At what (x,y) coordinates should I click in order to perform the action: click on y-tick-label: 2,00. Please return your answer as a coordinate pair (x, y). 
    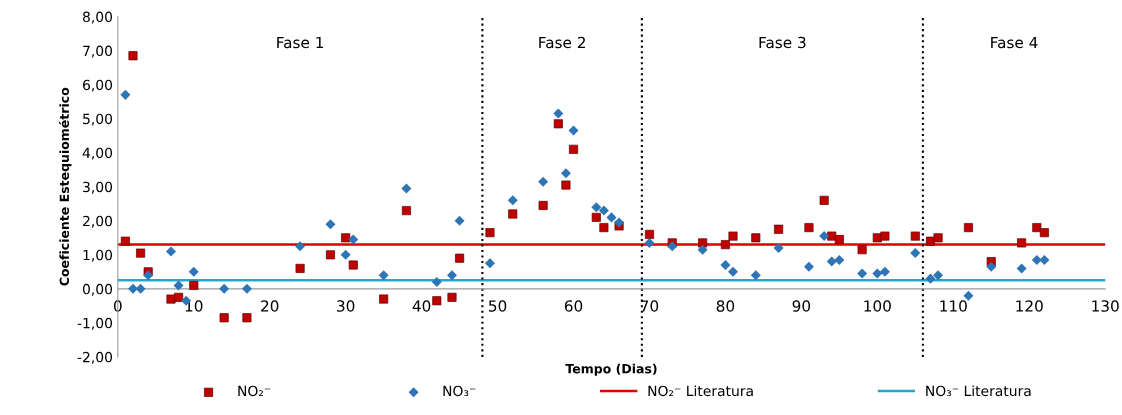
    Looking at the image, I should click on (98, 221).